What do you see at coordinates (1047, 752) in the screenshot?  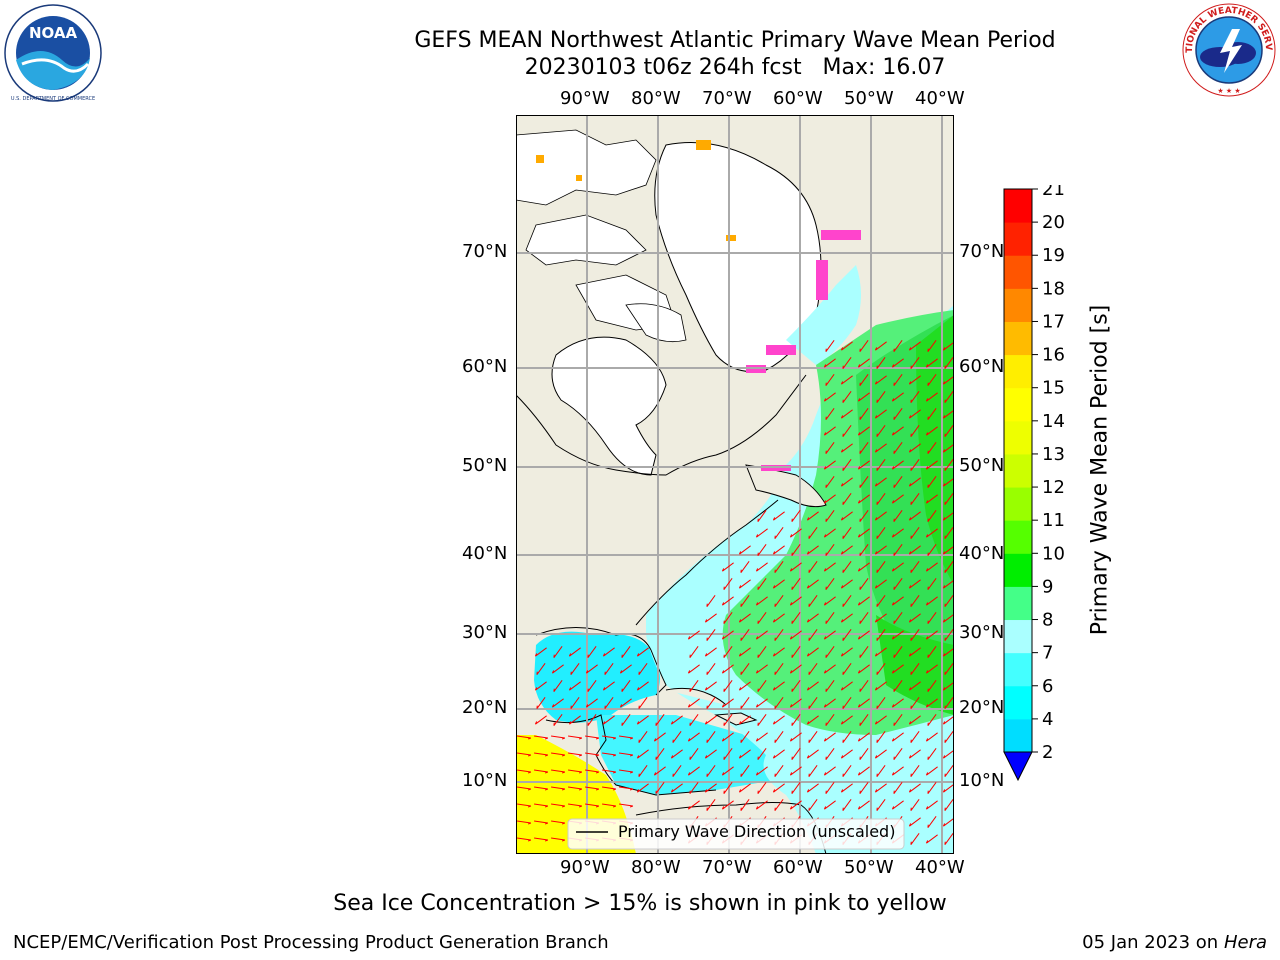 I see `colorbar-tick-label: 2` at bounding box center [1047, 752].